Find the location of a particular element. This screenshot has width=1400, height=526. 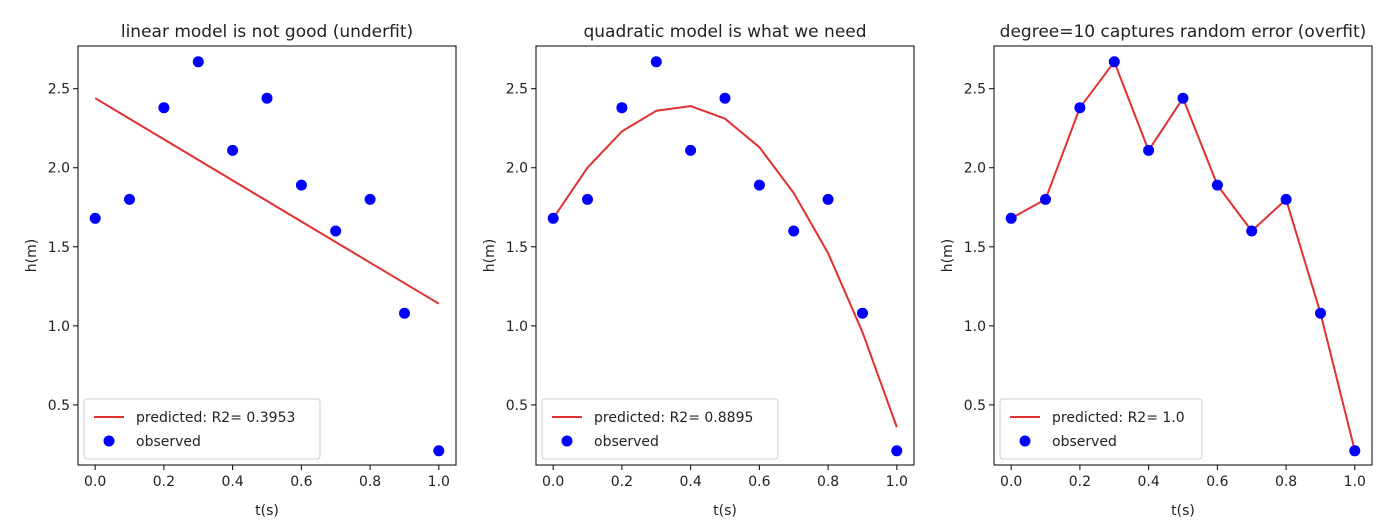

legend-predicted-label: predicted: R2= 1.0 is located at coordinates (1118, 418).